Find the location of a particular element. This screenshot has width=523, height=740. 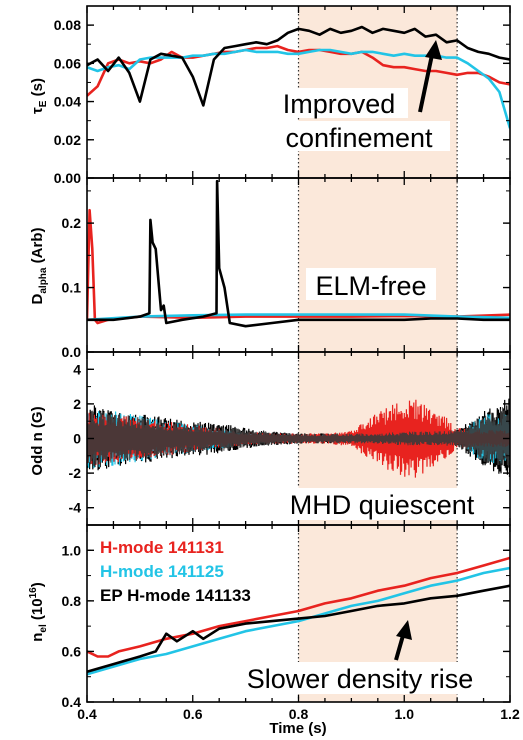

ytick-label-dalpha: 0.1 is located at coordinates (72, 288).